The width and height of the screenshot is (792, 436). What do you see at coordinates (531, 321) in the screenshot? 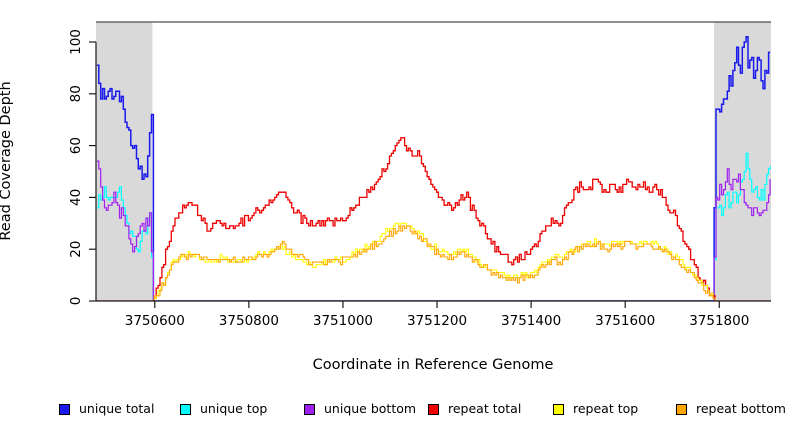
I see `x-tick-label: 3751400` at bounding box center [531, 321].